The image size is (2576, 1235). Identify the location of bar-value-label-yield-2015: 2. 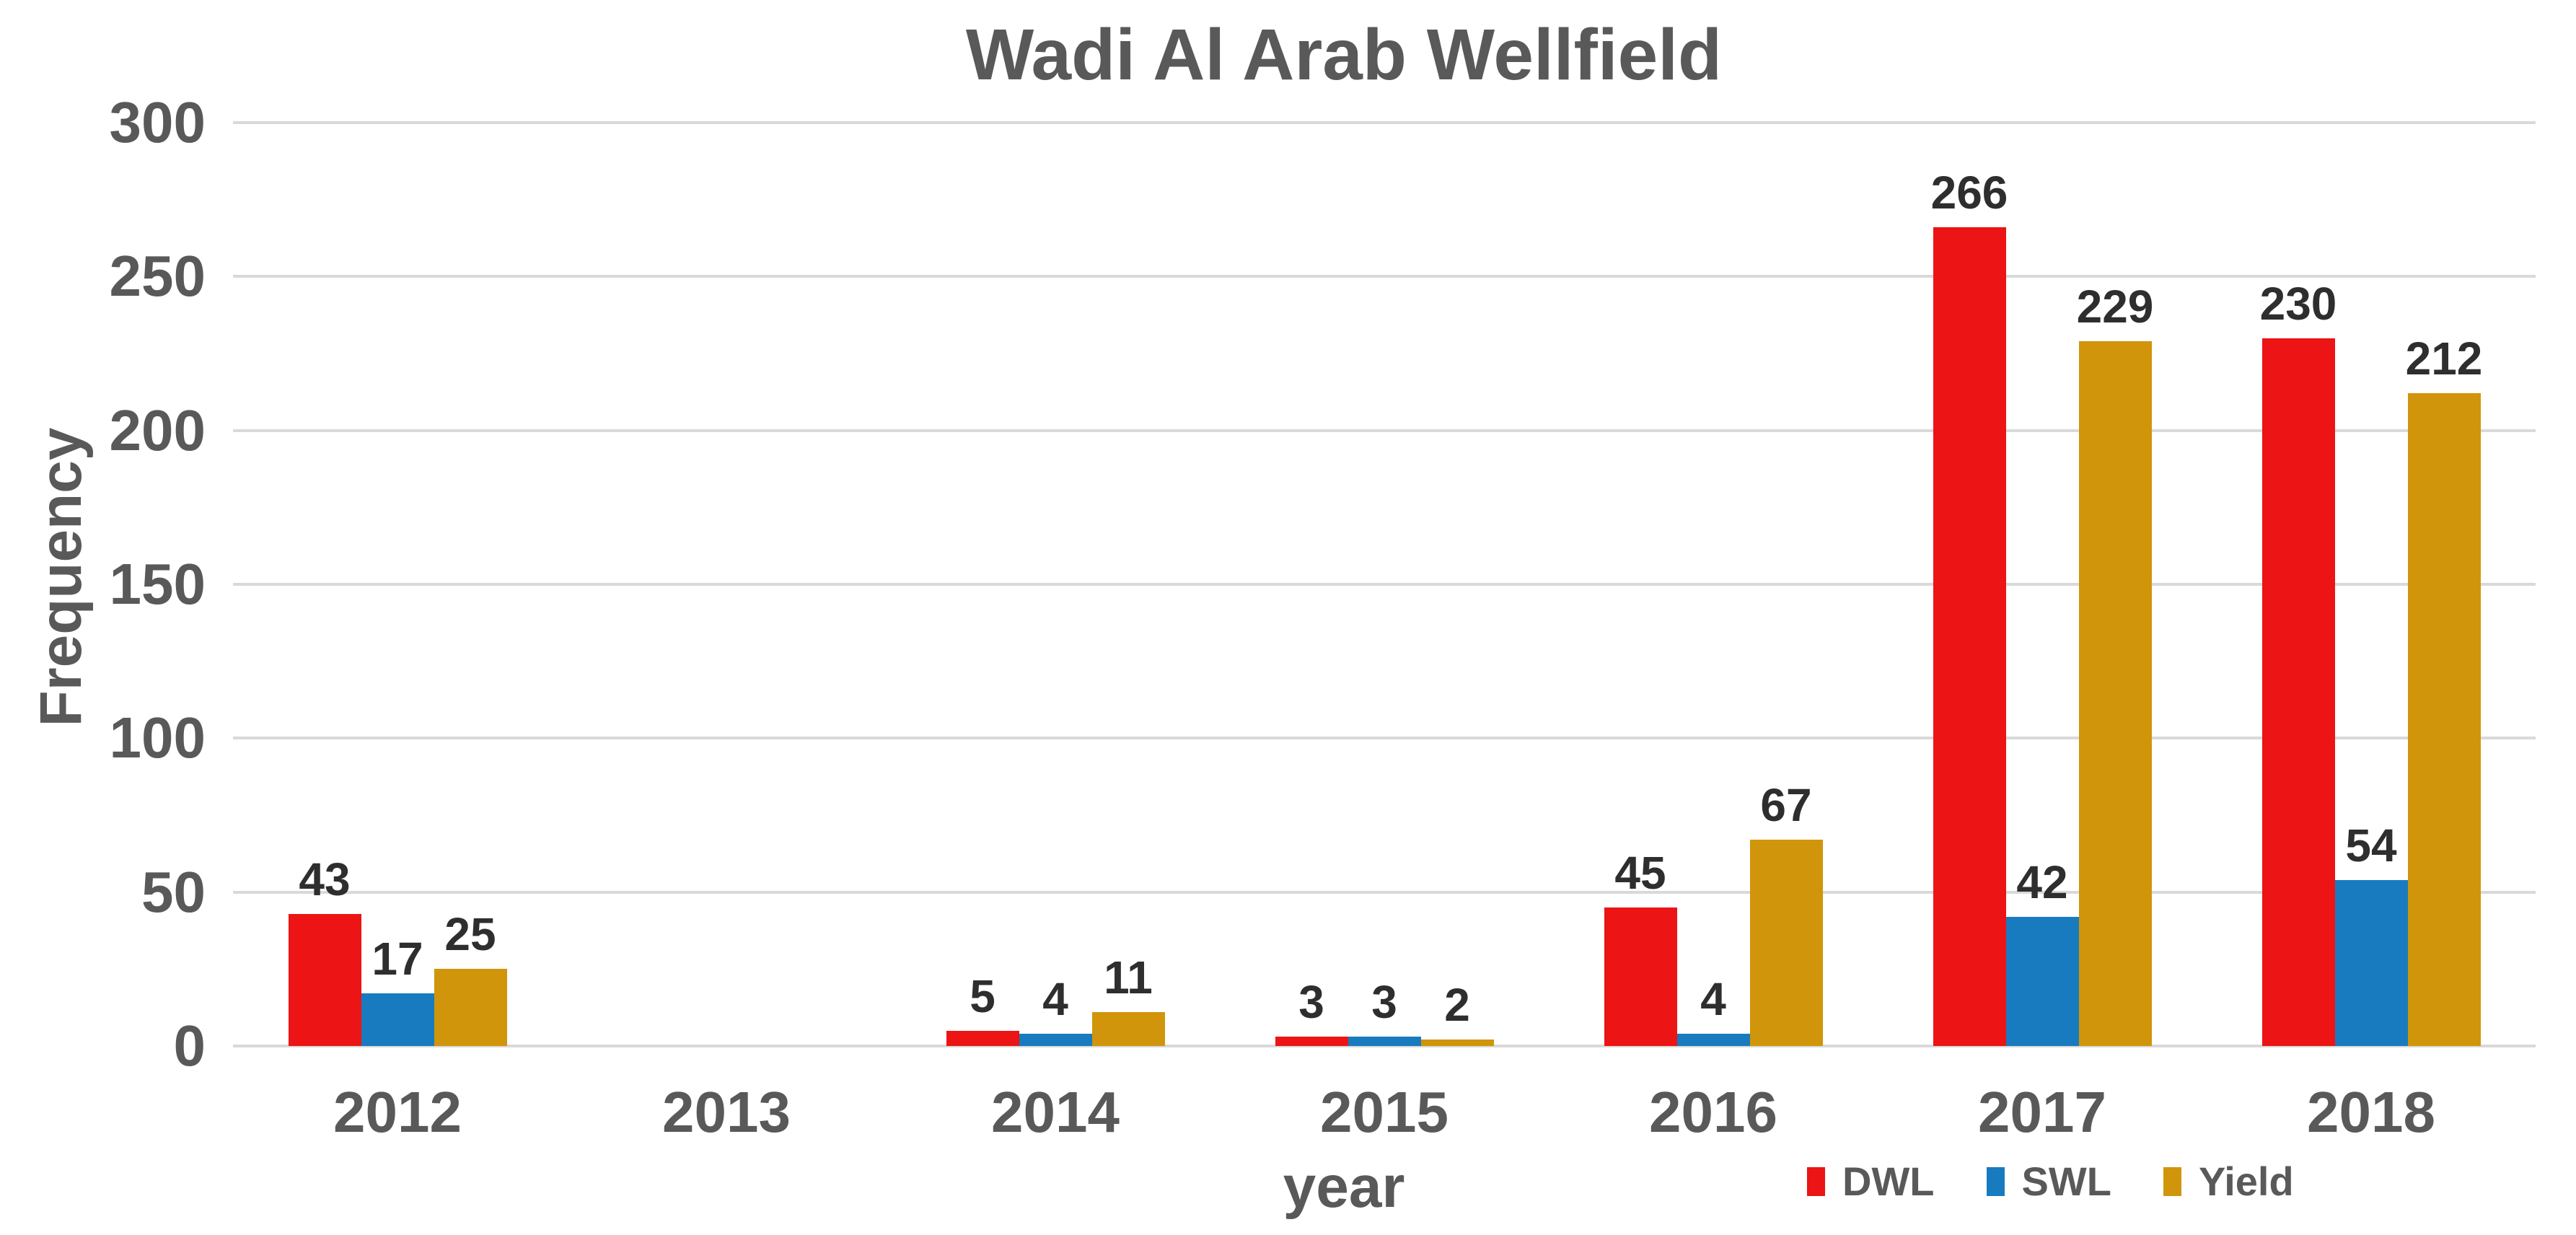
(1457, 1005).